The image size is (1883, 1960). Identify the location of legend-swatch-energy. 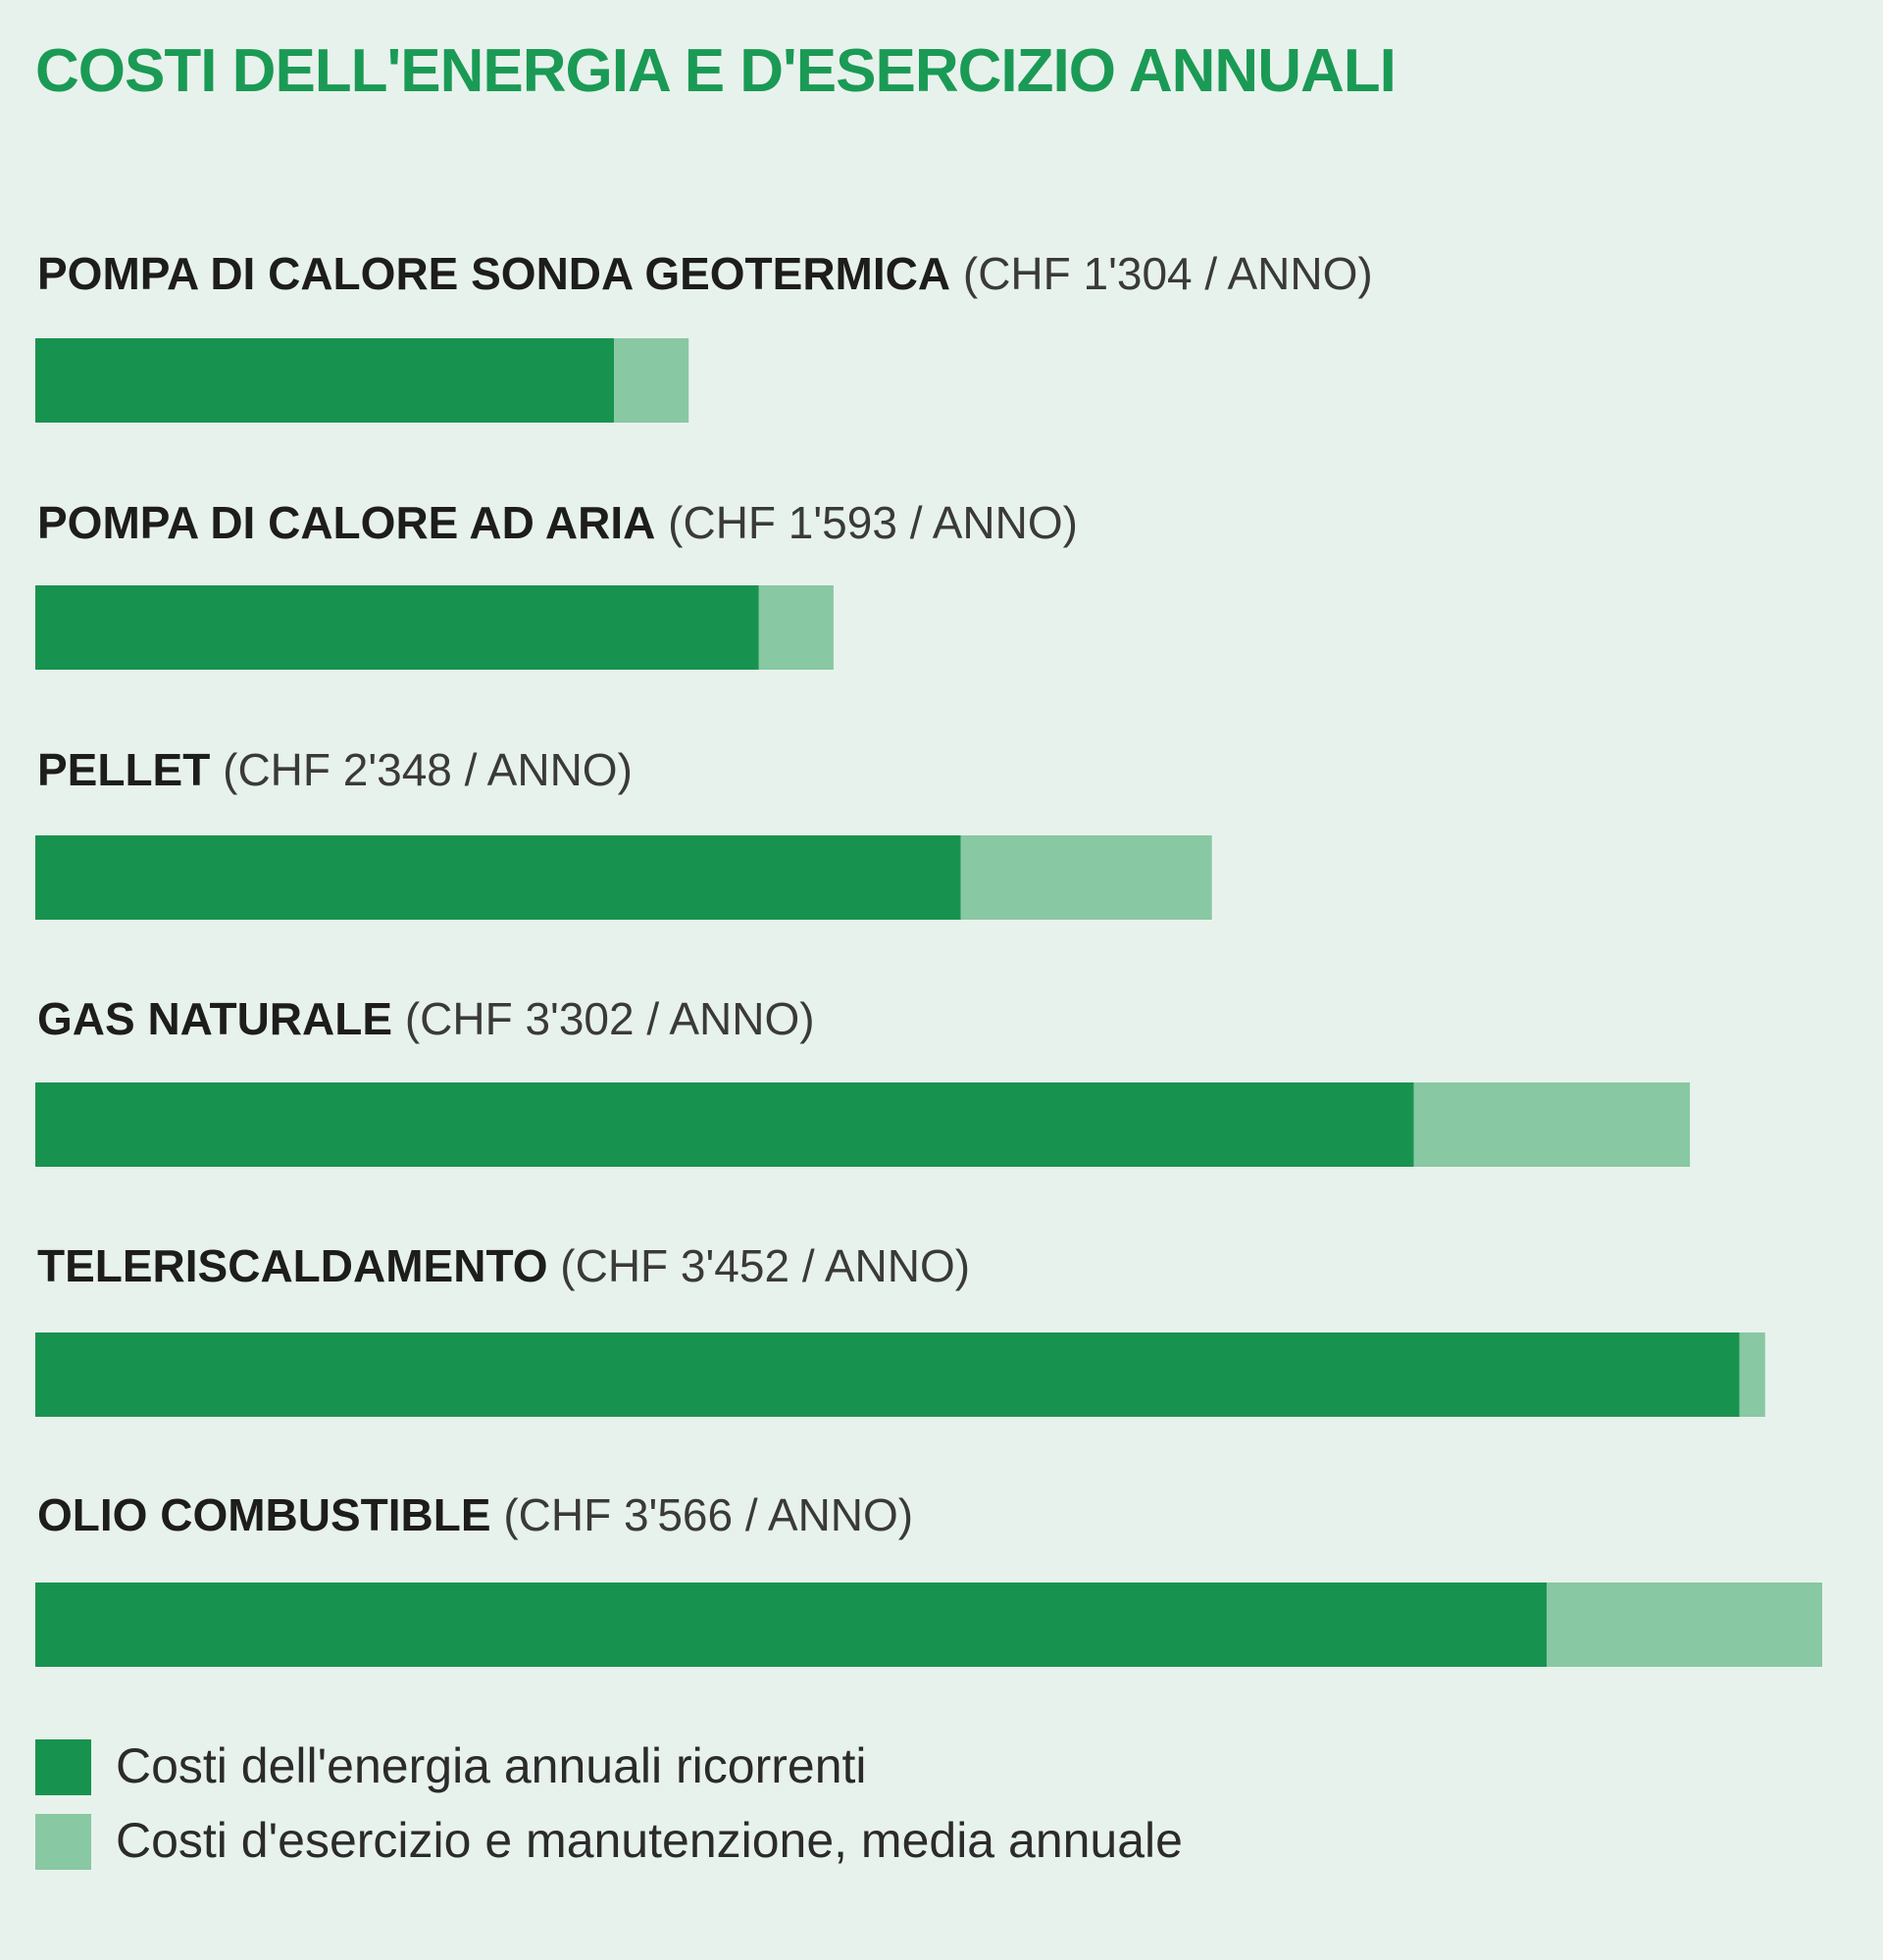
(63, 1767).